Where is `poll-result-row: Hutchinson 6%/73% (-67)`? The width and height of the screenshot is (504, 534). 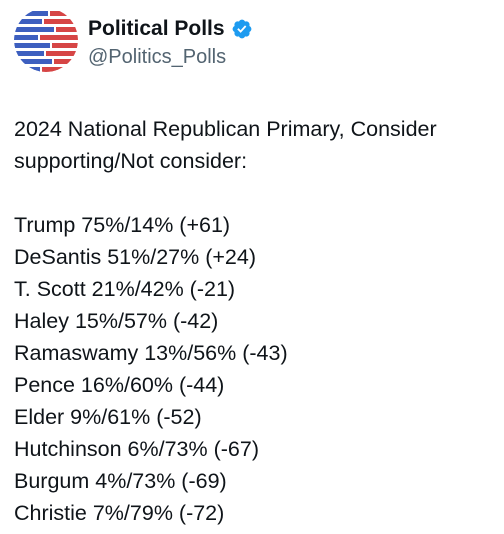 poll-result-row: Hutchinson 6%/73% (-67) is located at coordinates (136, 449).